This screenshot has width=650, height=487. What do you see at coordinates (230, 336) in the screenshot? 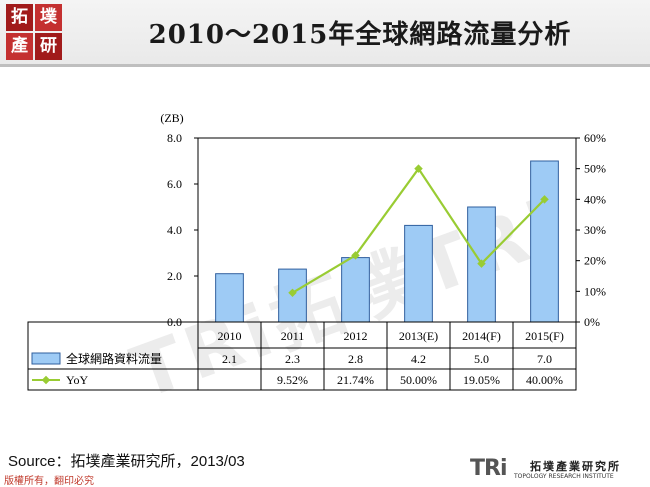
I see `x-category-label: 2010` at bounding box center [230, 336].